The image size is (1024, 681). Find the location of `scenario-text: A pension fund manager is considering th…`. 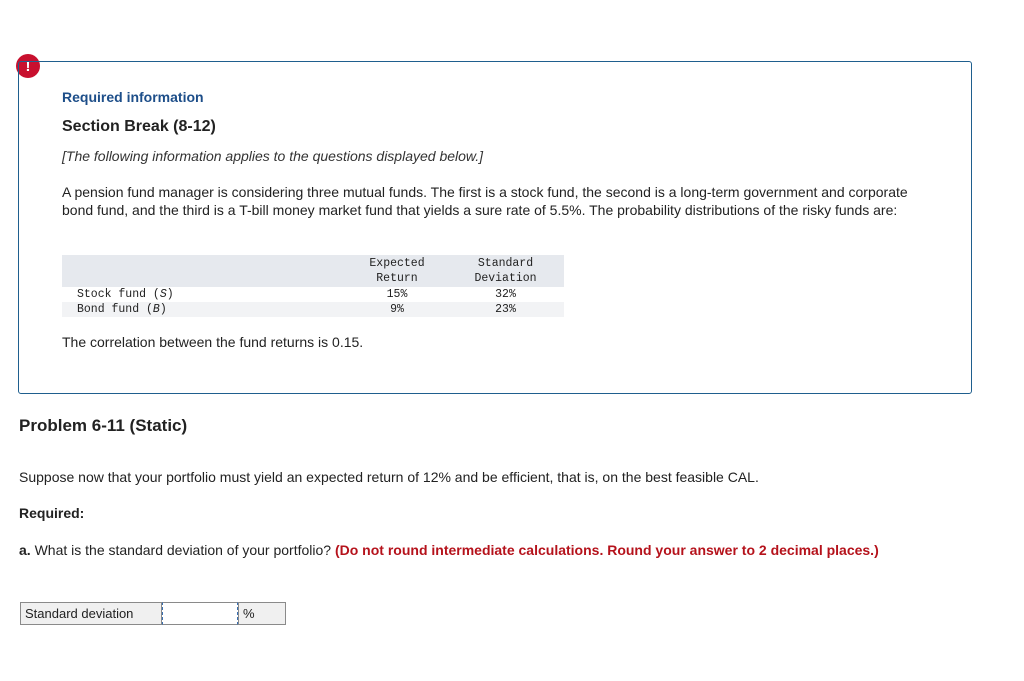

scenario-text: A pension fund manager is considering th… is located at coordinates (485, 201).